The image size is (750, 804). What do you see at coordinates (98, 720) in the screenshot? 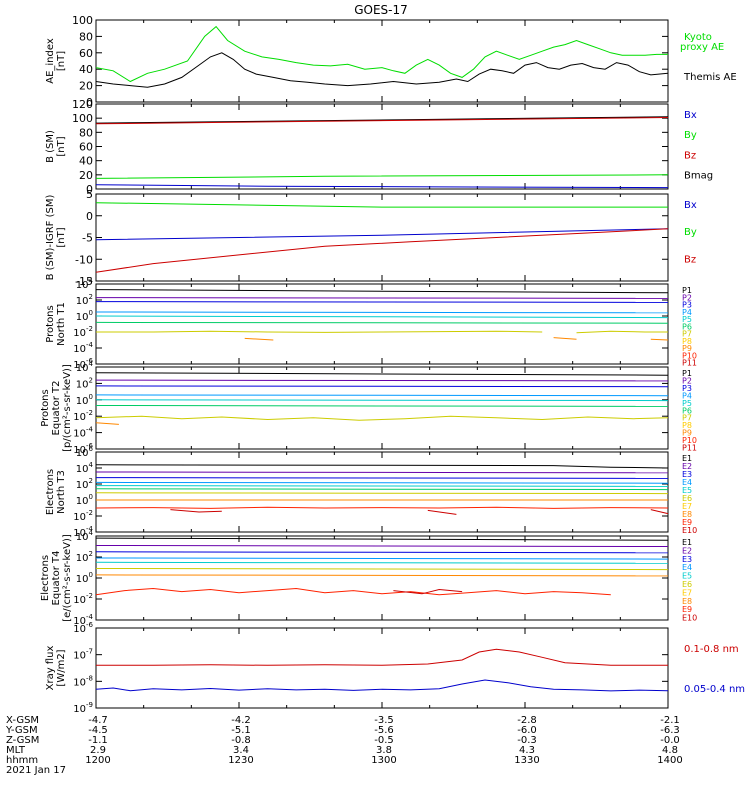
I see `footer-value: -4.7` at bounding box center [98, 720].